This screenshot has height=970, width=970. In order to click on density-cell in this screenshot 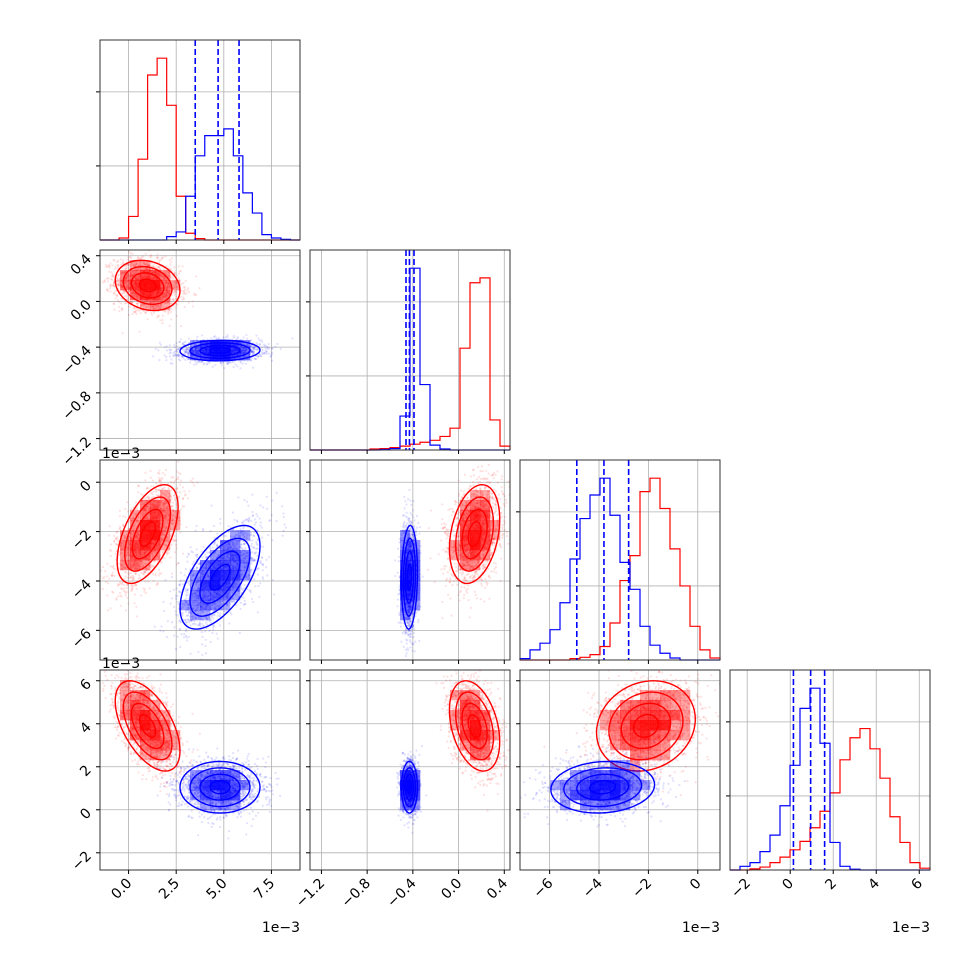, I will do `click(145, 305)`.